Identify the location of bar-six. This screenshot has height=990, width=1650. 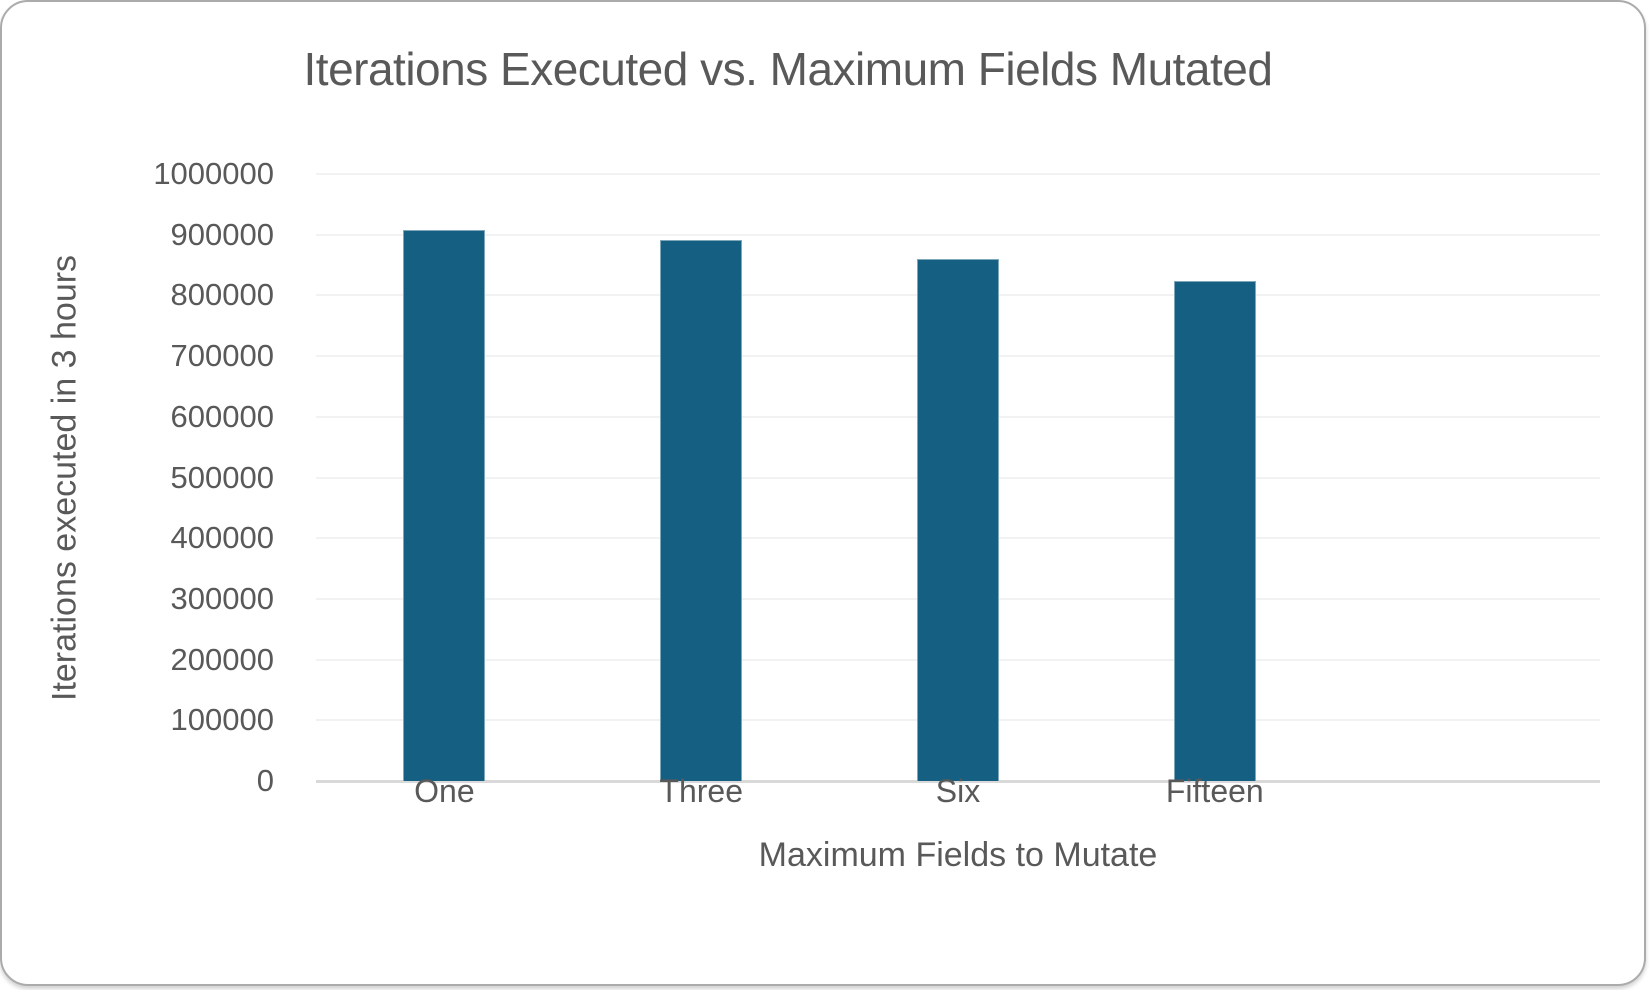
(958, 519).